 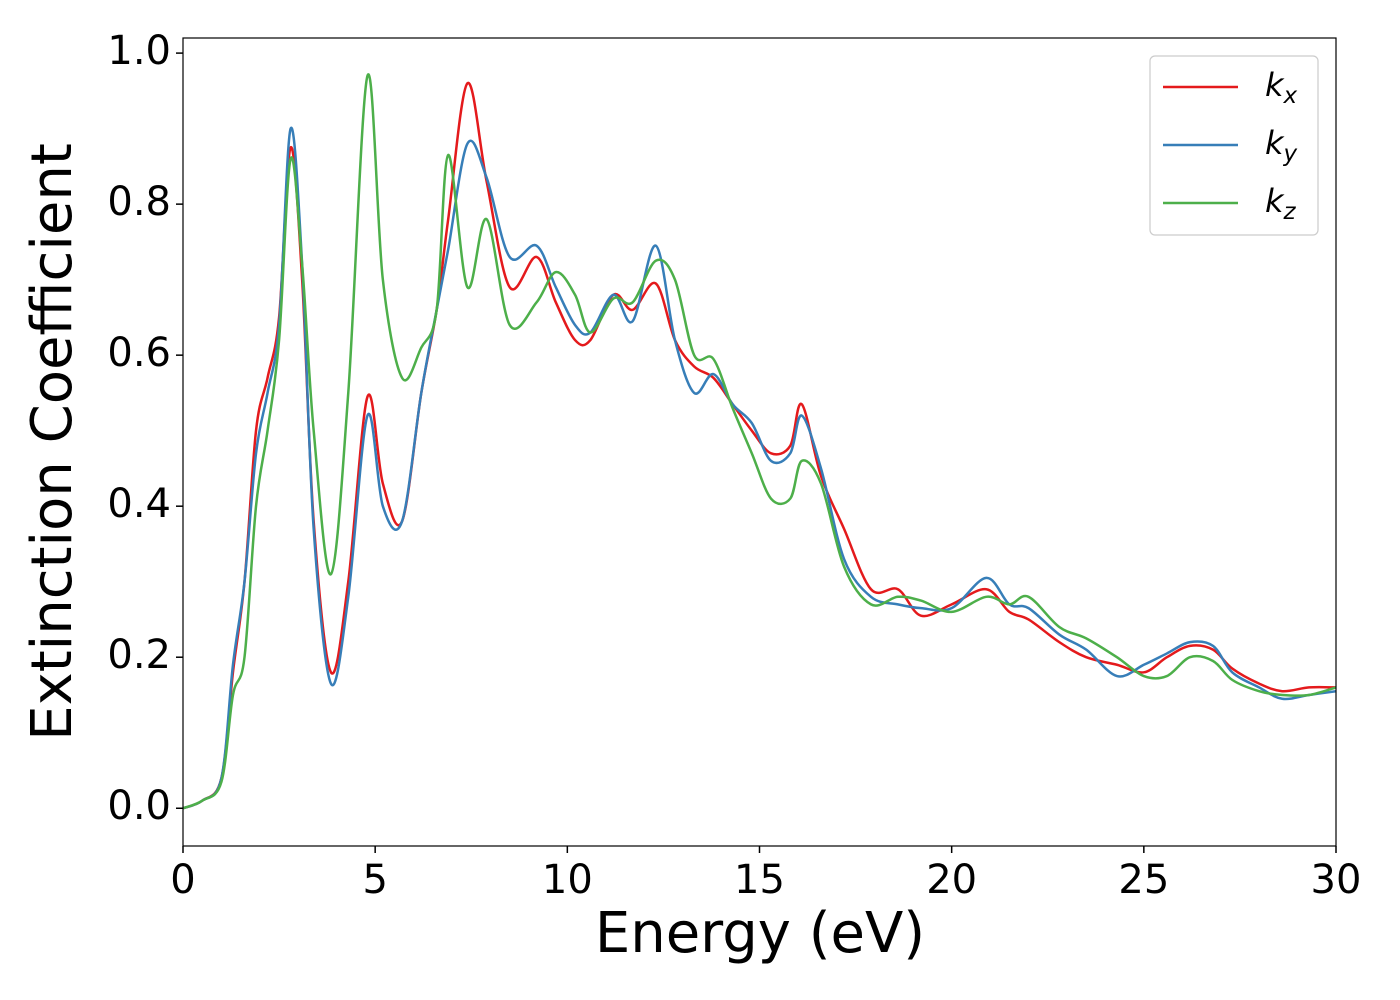 What do you see at coordinates (1281, 203) in the screenshot?
I see `legend-label: kz` at bounding box center [1281, 203].